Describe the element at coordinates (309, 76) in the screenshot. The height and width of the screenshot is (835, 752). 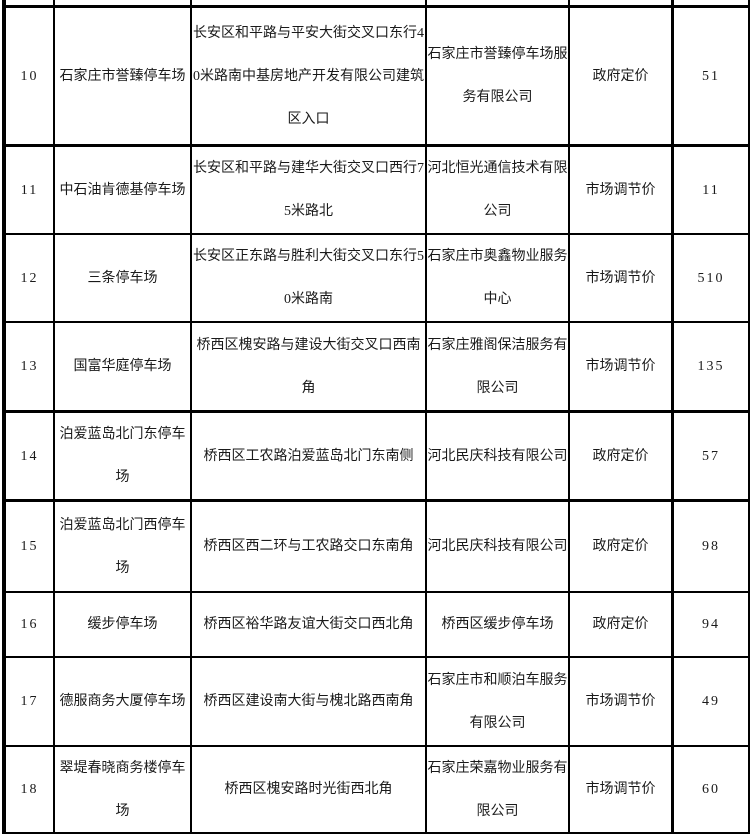
I see `cell-address: 长安区和平路与平安大街交叉口东行40米路南中基房地产开发有限公司建筑区入口` at that location.